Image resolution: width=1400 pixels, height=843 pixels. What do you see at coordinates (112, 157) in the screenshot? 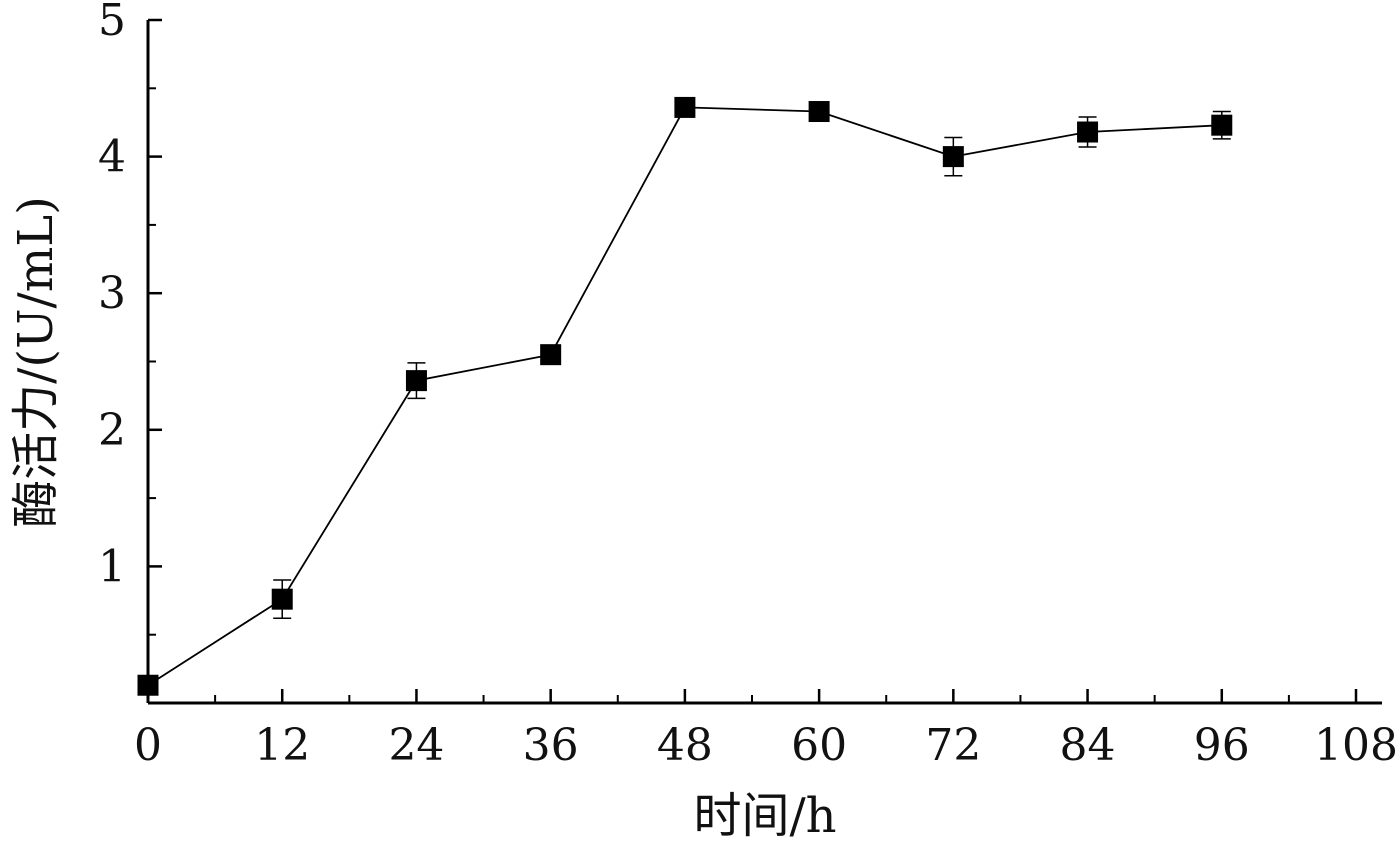
I see `y-tick-label: 4` at bounding box center [112, 157].